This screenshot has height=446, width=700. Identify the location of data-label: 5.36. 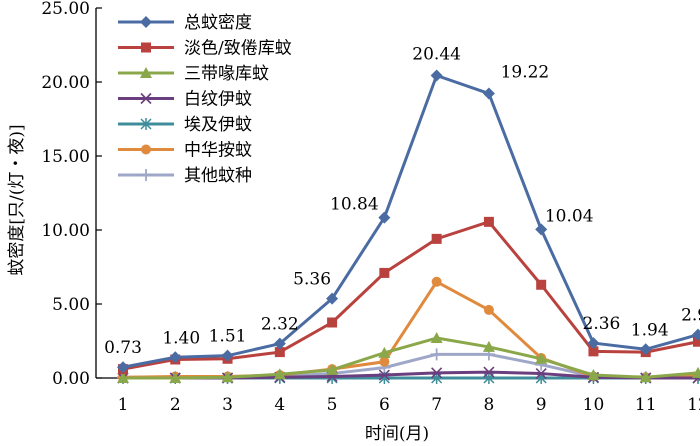
(312, 280).